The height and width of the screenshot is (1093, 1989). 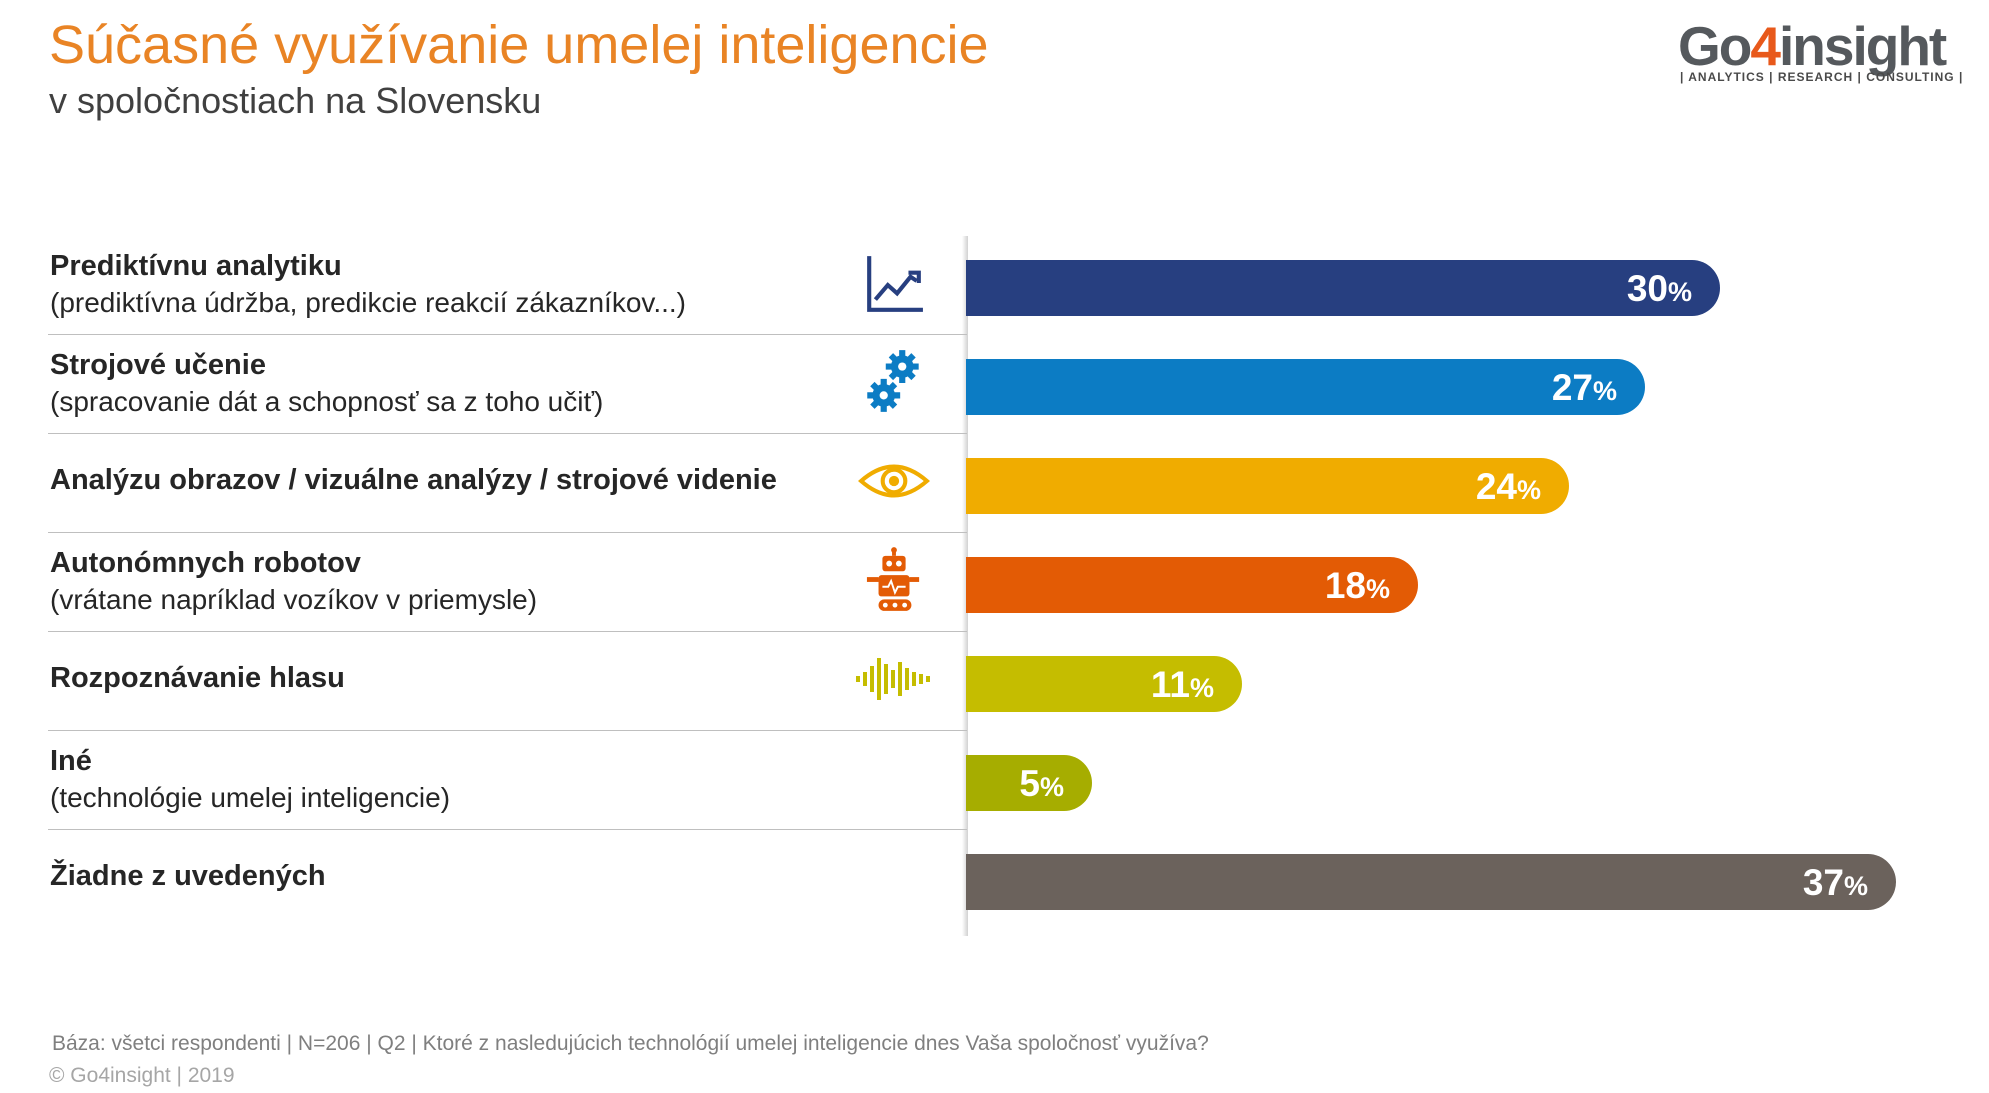 What do you see at coordinates (1862, 46) in the screenshot?
I see `logo-text-insight: insight` at bounding box center [1862, 46].